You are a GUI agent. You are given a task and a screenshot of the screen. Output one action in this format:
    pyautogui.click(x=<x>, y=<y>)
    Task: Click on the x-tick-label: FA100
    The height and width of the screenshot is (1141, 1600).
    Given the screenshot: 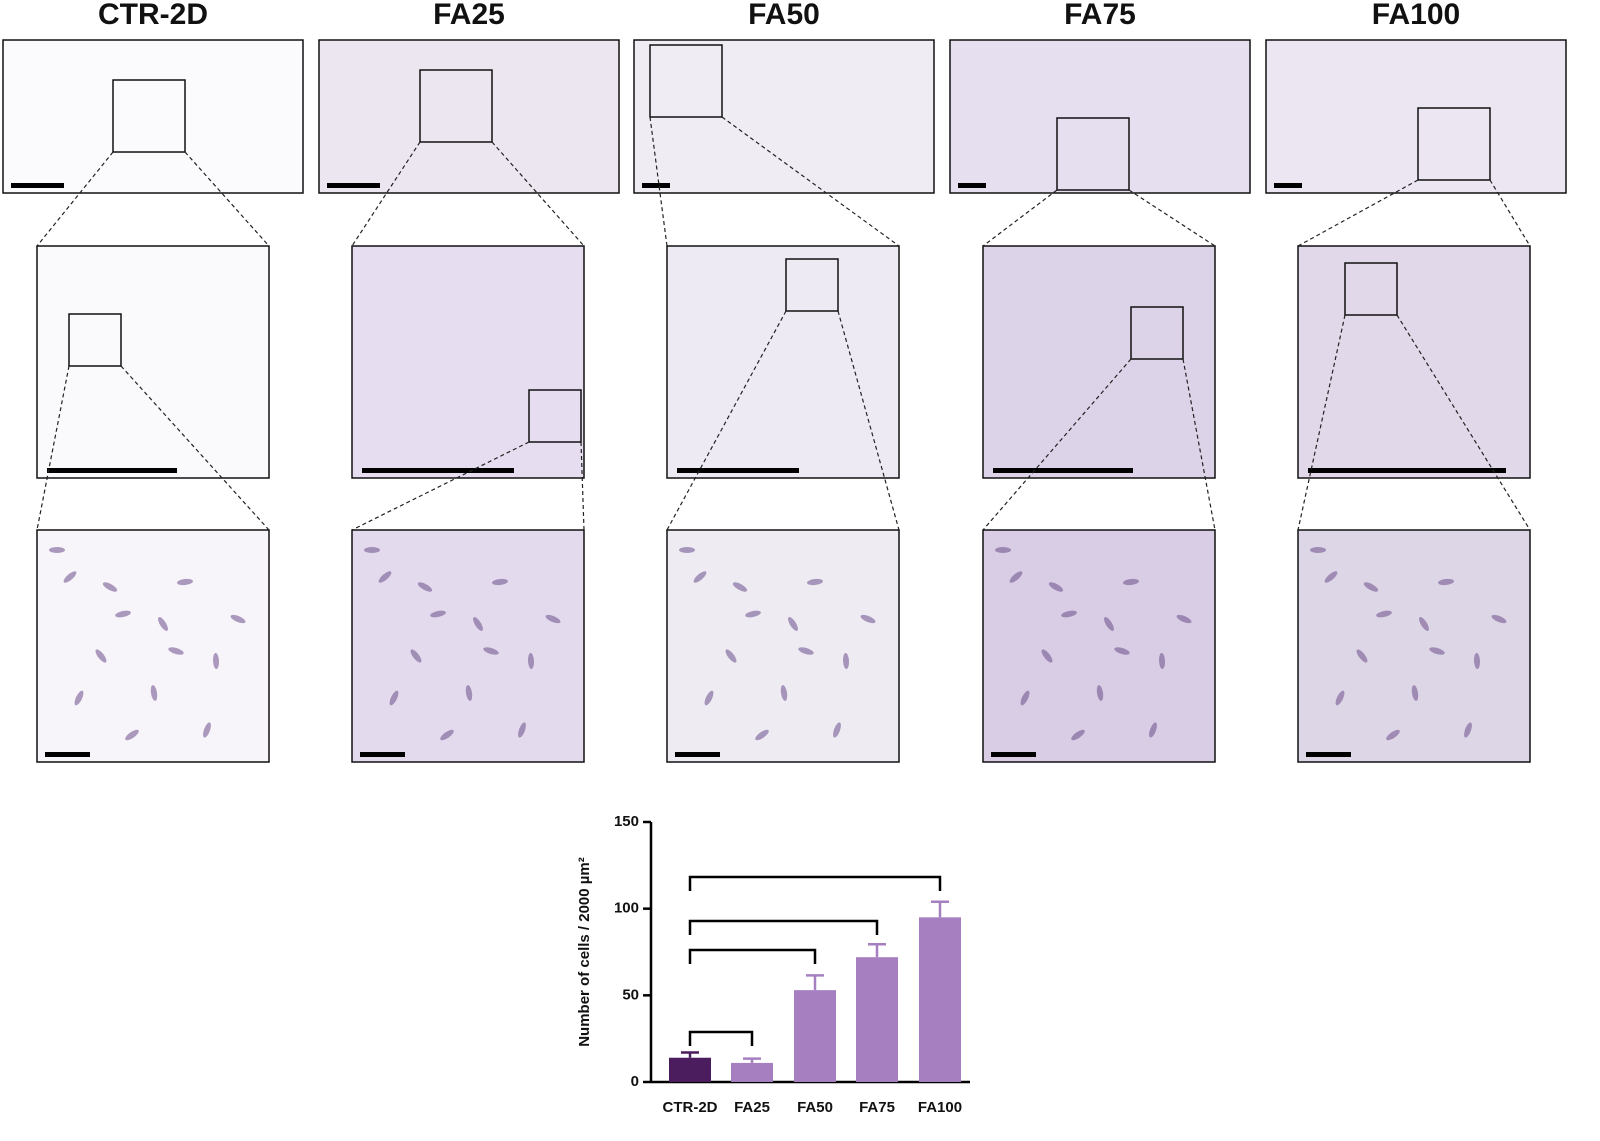 What is the action you would take?
    pyautogui.click(x=940, y=1107)
    